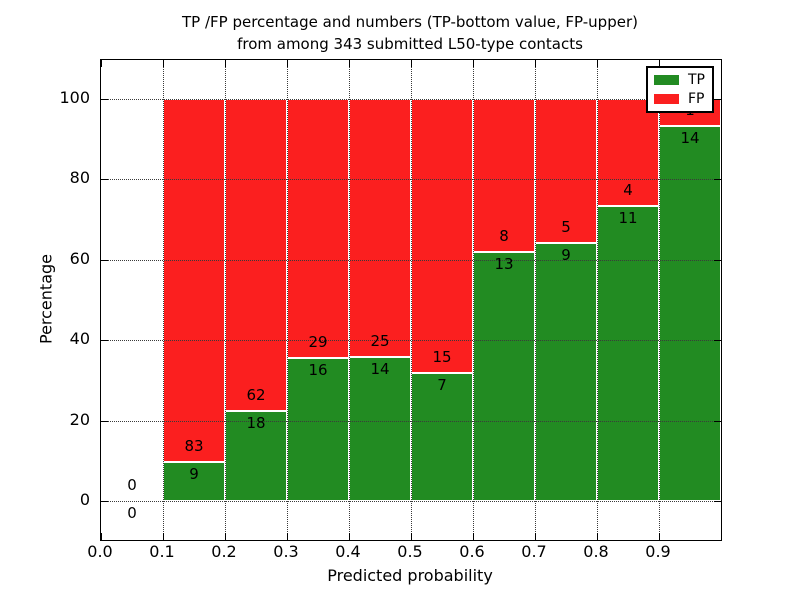  I want to click on tp-count-label: 13, so click(504, 264).